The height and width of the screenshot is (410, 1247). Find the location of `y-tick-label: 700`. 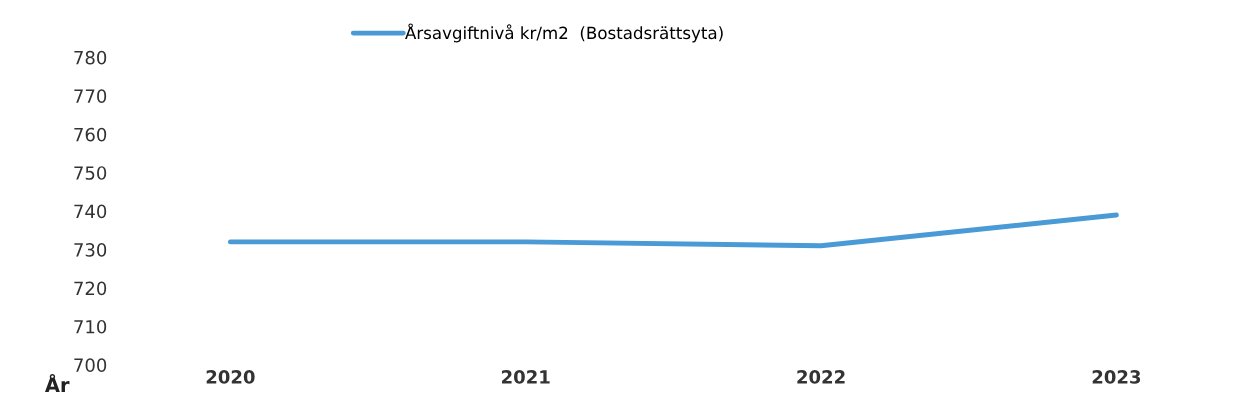

y-tick-label: 700 is located at coordinates (90, 365).